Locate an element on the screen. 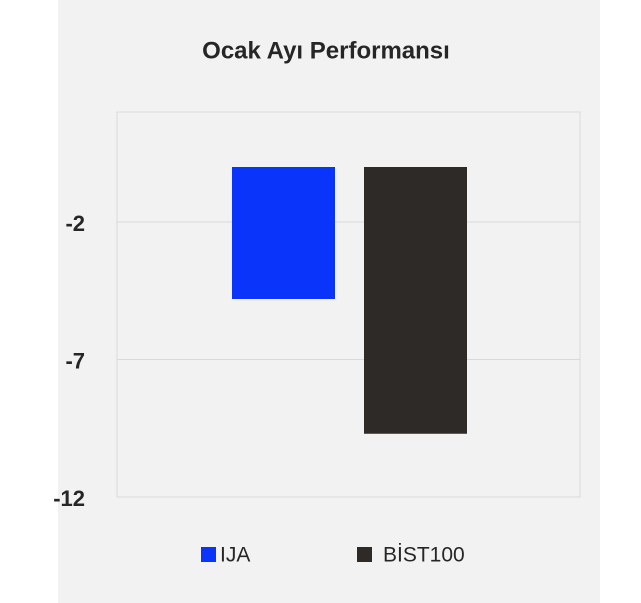 This screenshot has width=641, height=603. legend-label: BİST100 is located at coordinates (424, 555).